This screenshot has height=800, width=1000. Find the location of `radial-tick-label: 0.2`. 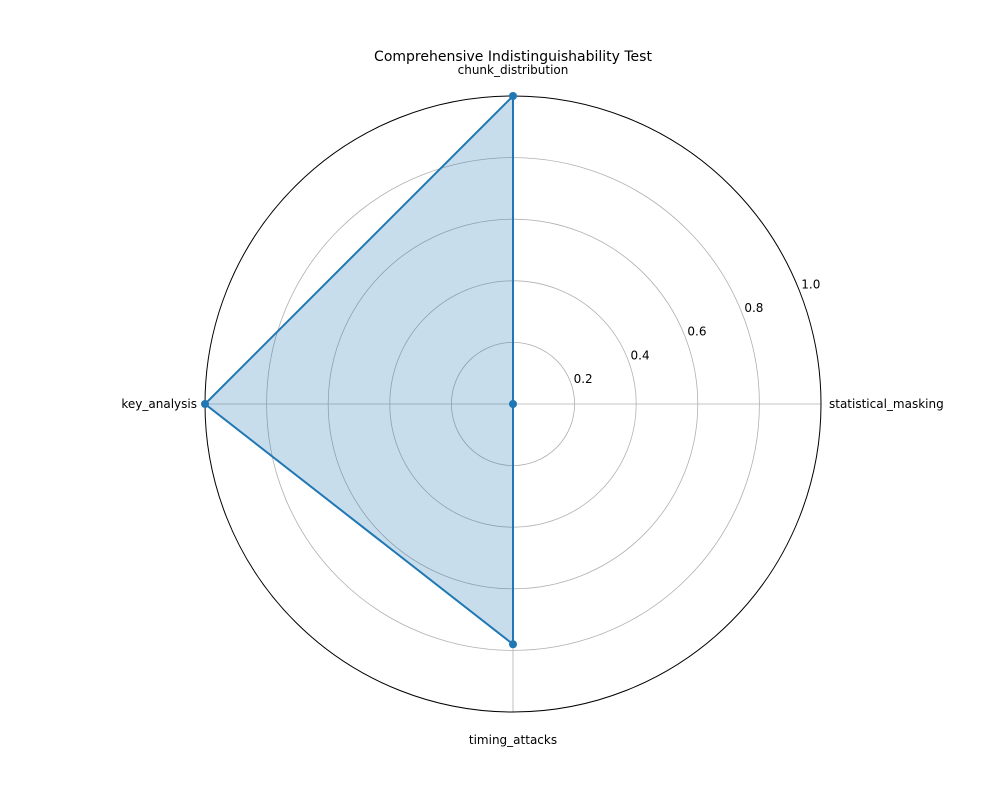

radial-tick-label: 0.2 is located at coordinates (583, 379).